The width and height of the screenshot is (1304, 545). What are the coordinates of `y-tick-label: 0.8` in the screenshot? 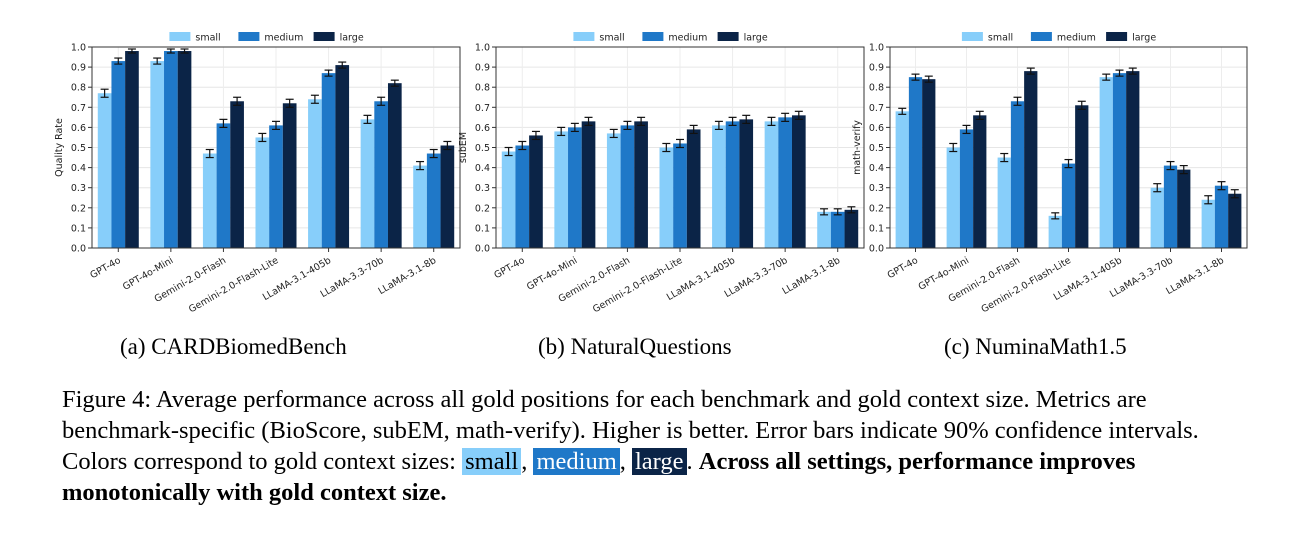 It's located at (482, 88).